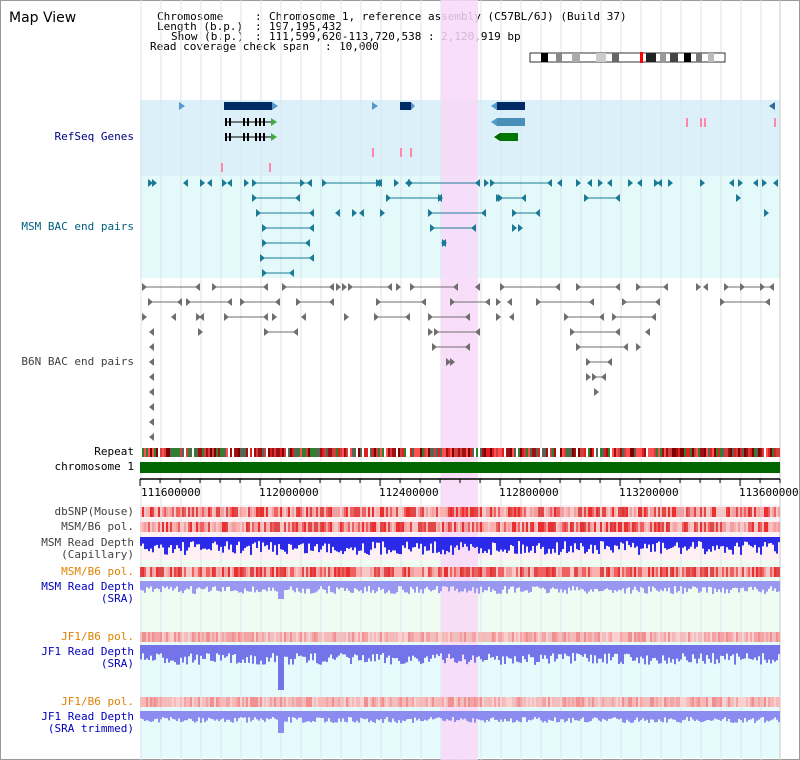 Image resolution: width=800 pixels, height=760 pixels. Describe the element at coordinates (460, 467) in the screenshot. I see `chromosome-bar` at that location.